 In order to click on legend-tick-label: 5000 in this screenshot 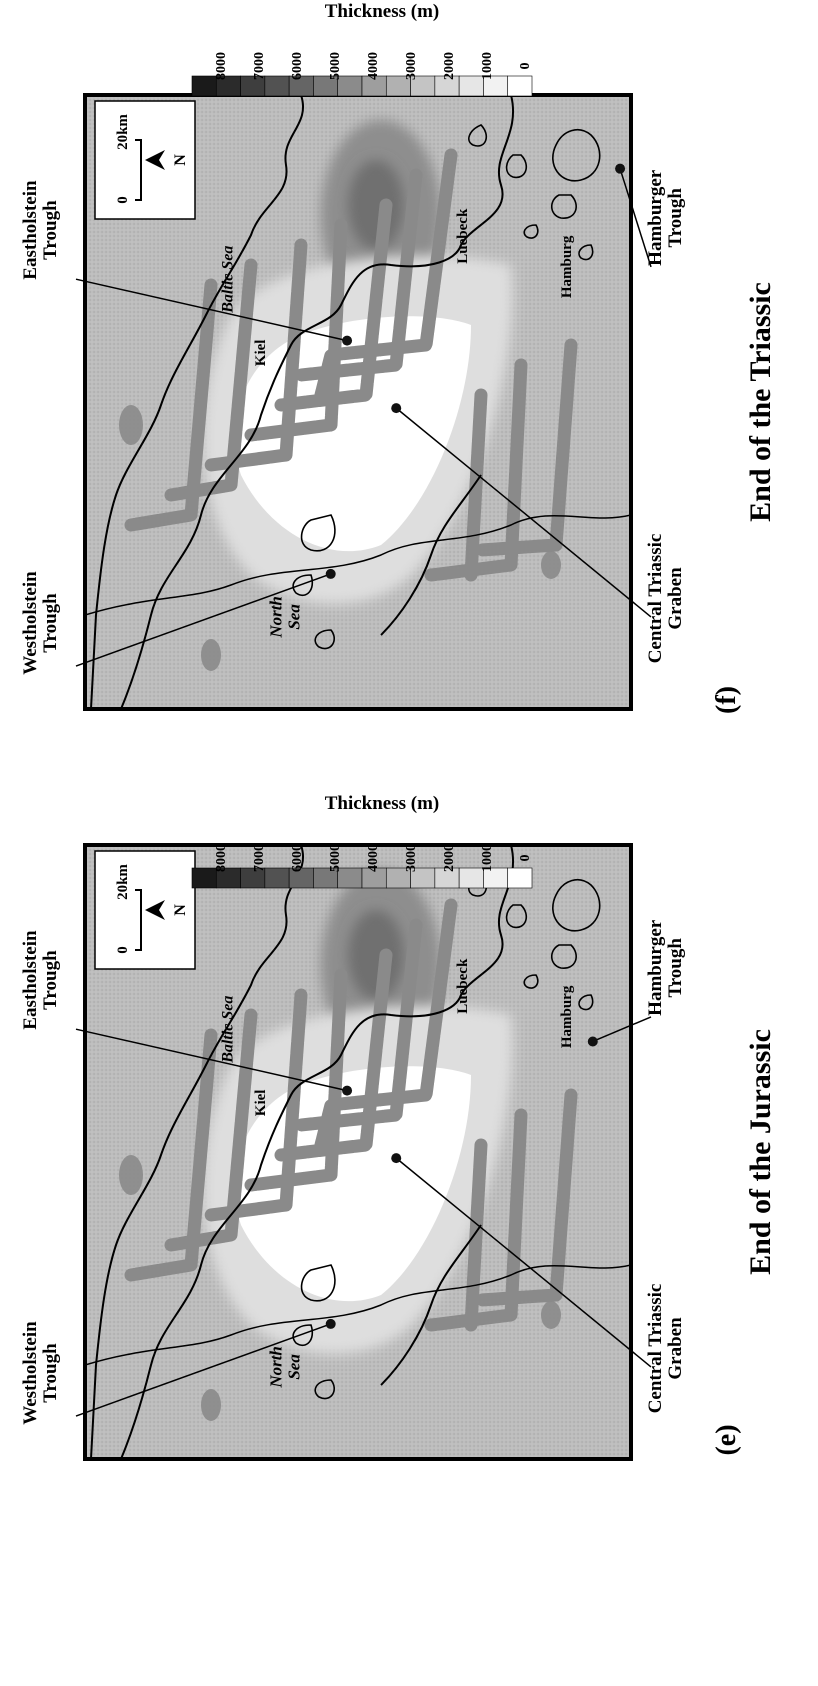, I will do `click(335, 858)`.